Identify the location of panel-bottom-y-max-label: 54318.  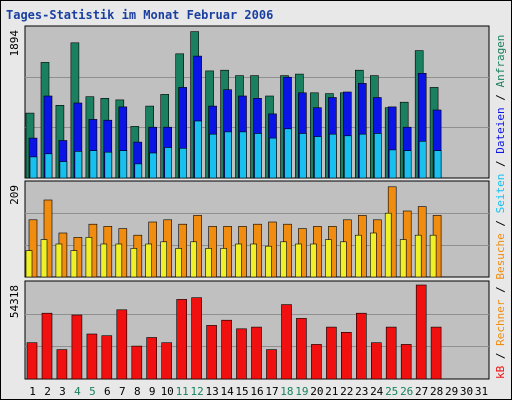
(14, 301).